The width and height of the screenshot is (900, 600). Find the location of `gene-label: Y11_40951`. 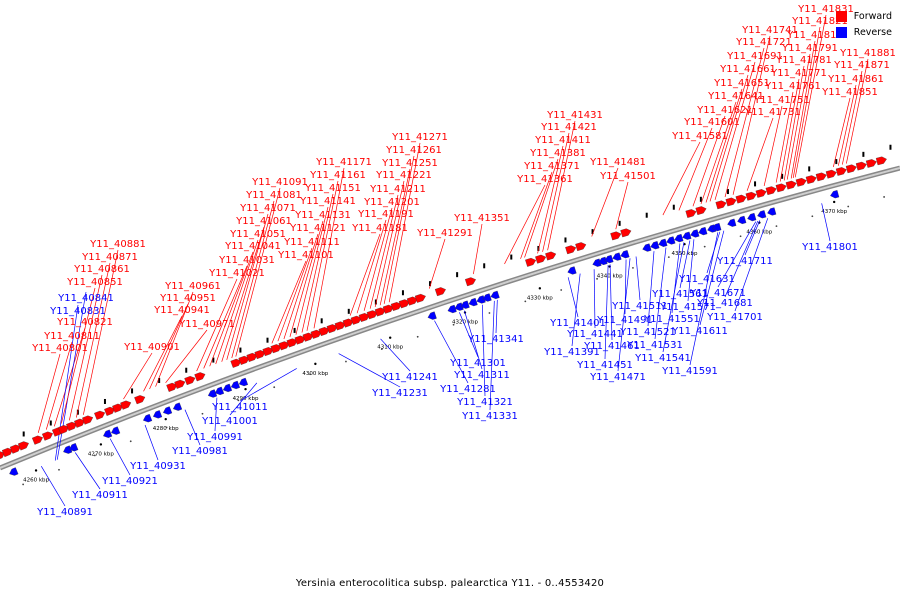

gene-label: Y11_40951 is located at coordinates (187, 298).